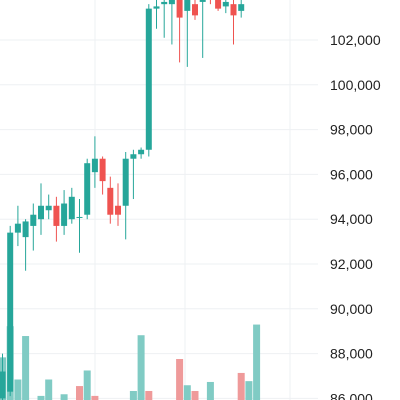  Describe the element at coordinates (351, 219) in the screenshot. I see `y-tick-label: 94,000` at that location.